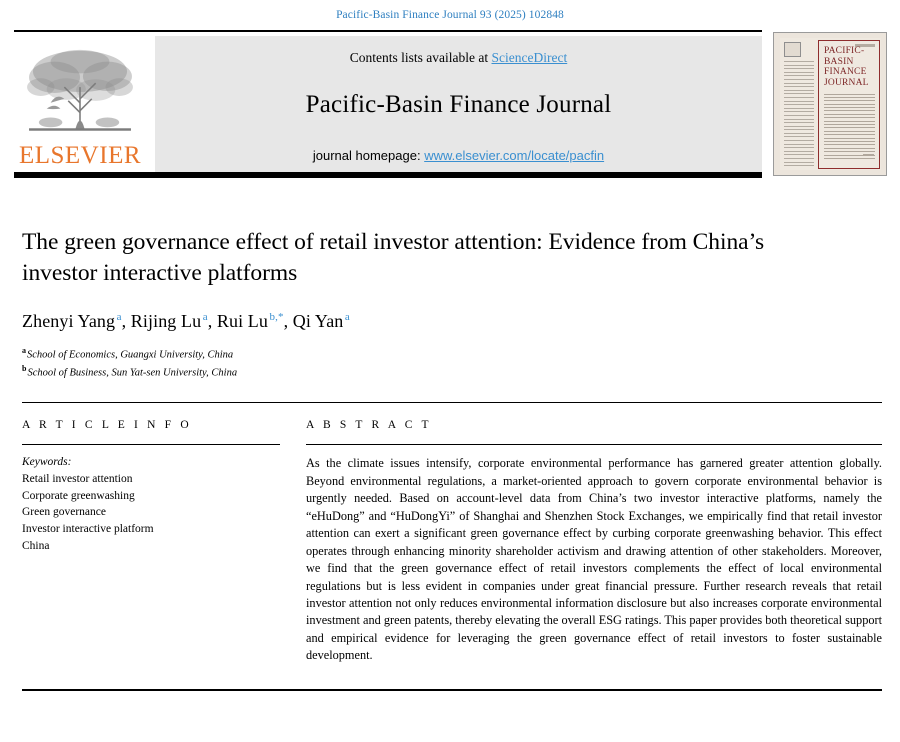 The image size is (900, 742). Describe the element at coordinates (80, 90) in the screenshot. I see `elsevier-tree-icon` at that location.